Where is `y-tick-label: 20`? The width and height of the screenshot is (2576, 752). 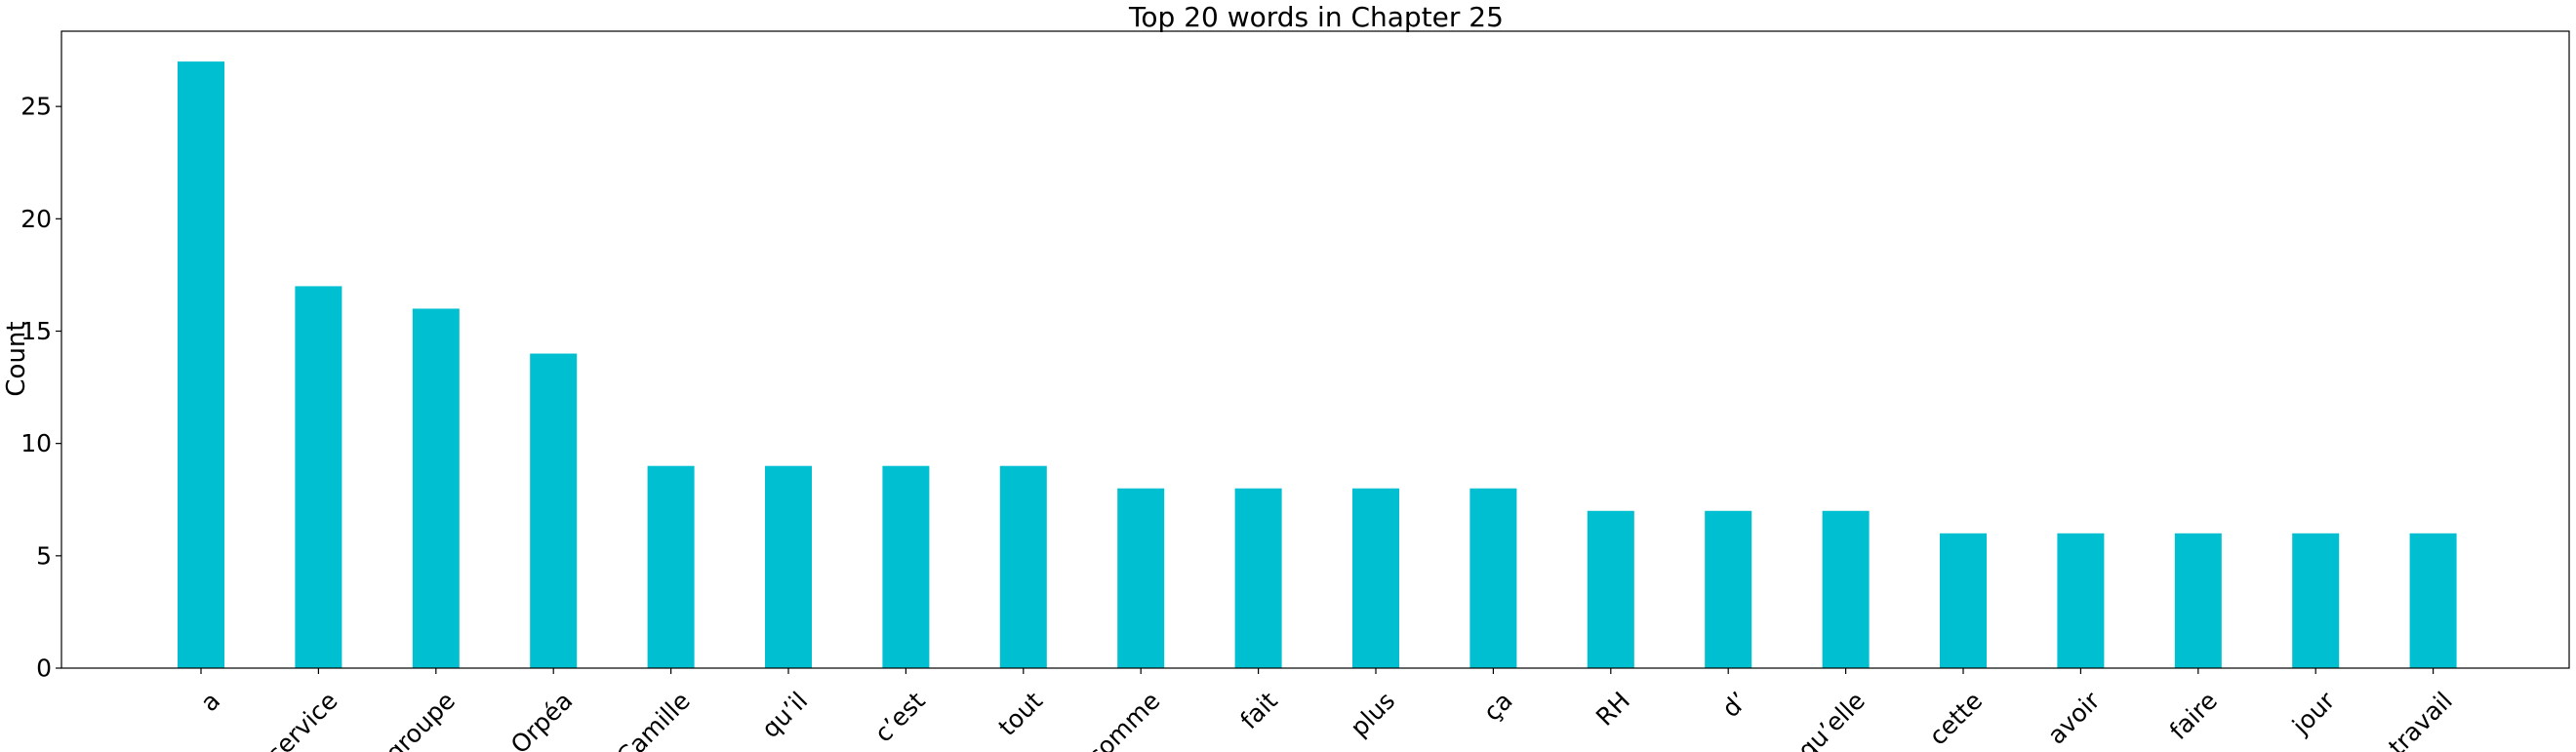 y-tick-label: 20 is located at coordinates (36, 219).